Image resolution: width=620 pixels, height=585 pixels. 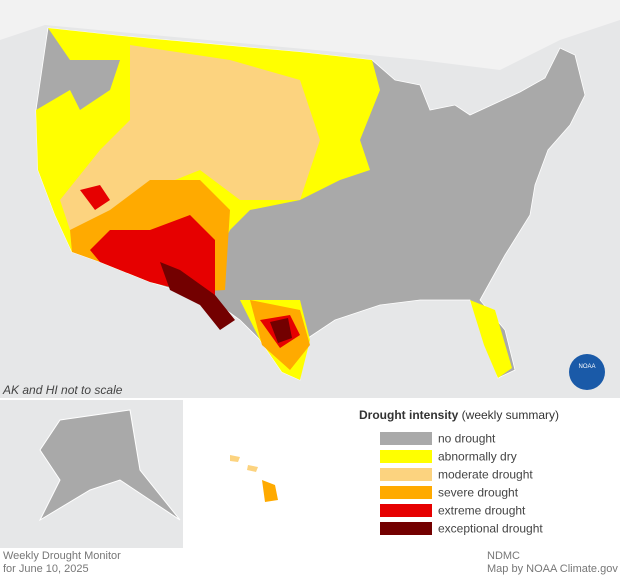 I want to click on footer-date: for June 10, 2025, so click(x=46, y=569).